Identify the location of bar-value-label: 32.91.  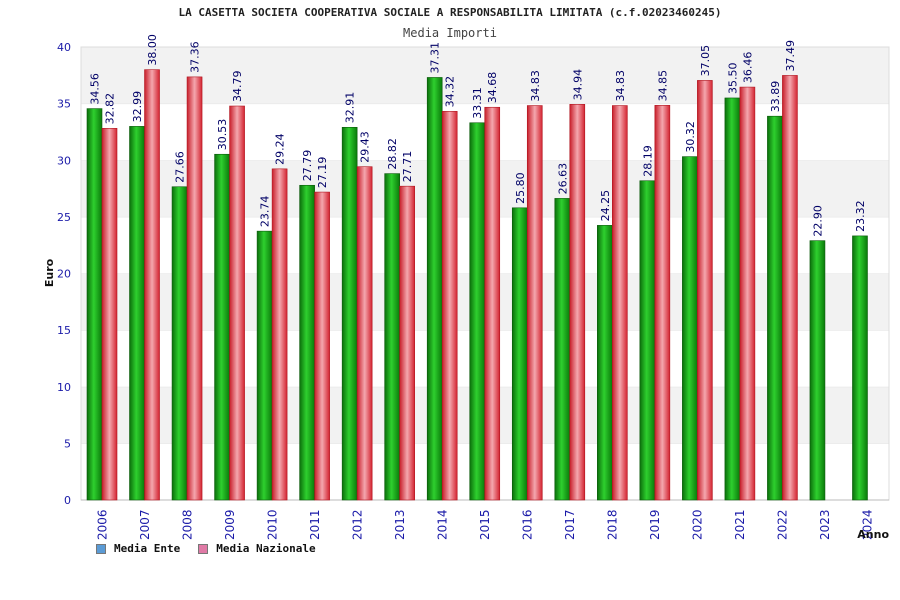
(350, 108).